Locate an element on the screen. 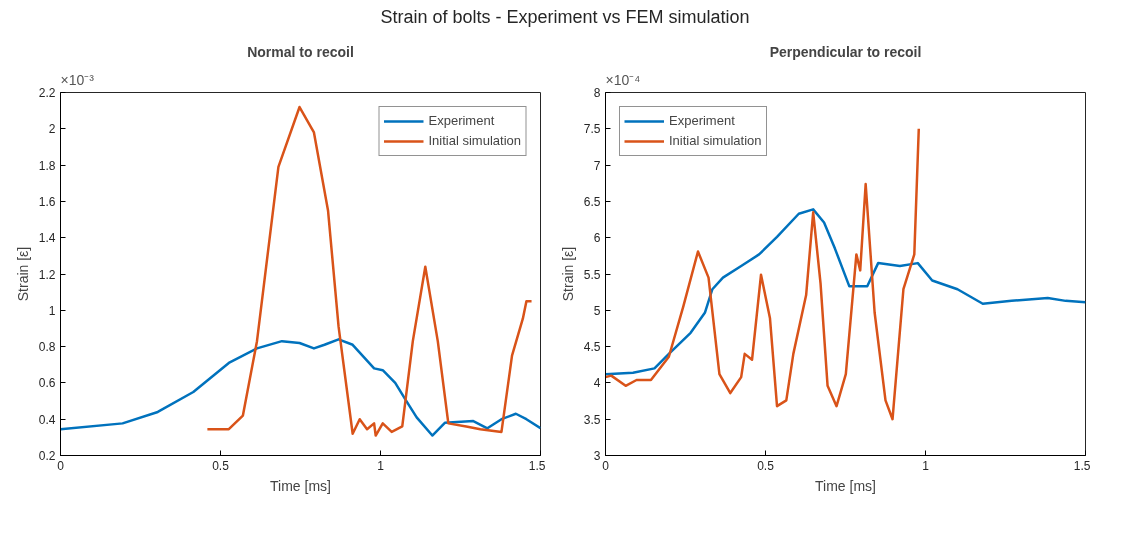 The height and width of the screenshot is (543, 1147). y-tick-label: 3 is located at coordinates (597, 455).